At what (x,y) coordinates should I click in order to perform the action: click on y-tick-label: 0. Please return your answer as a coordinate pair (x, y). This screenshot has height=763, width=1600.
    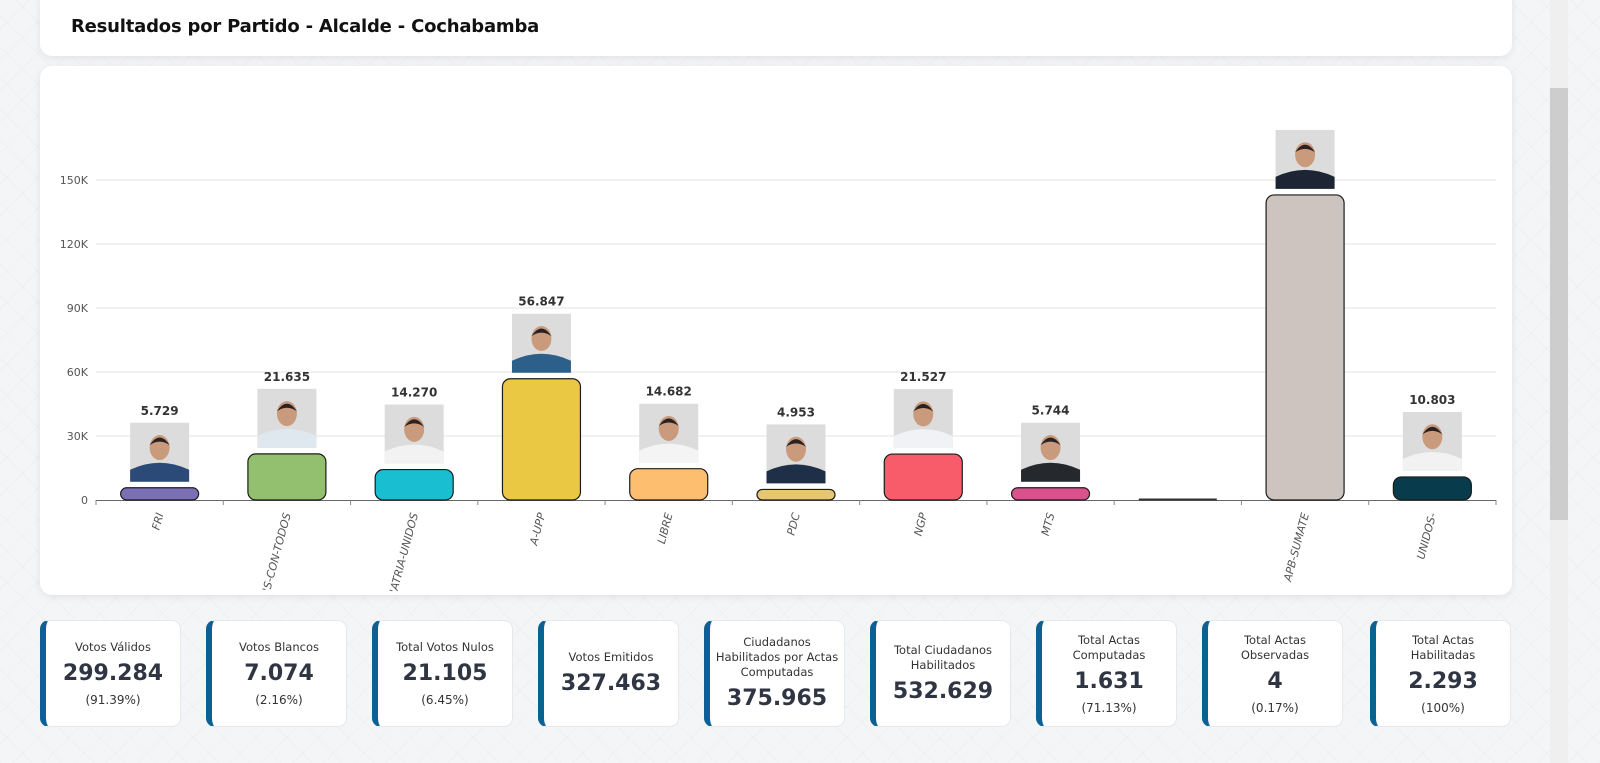
    Looking at the image, I should click on (84, 500).